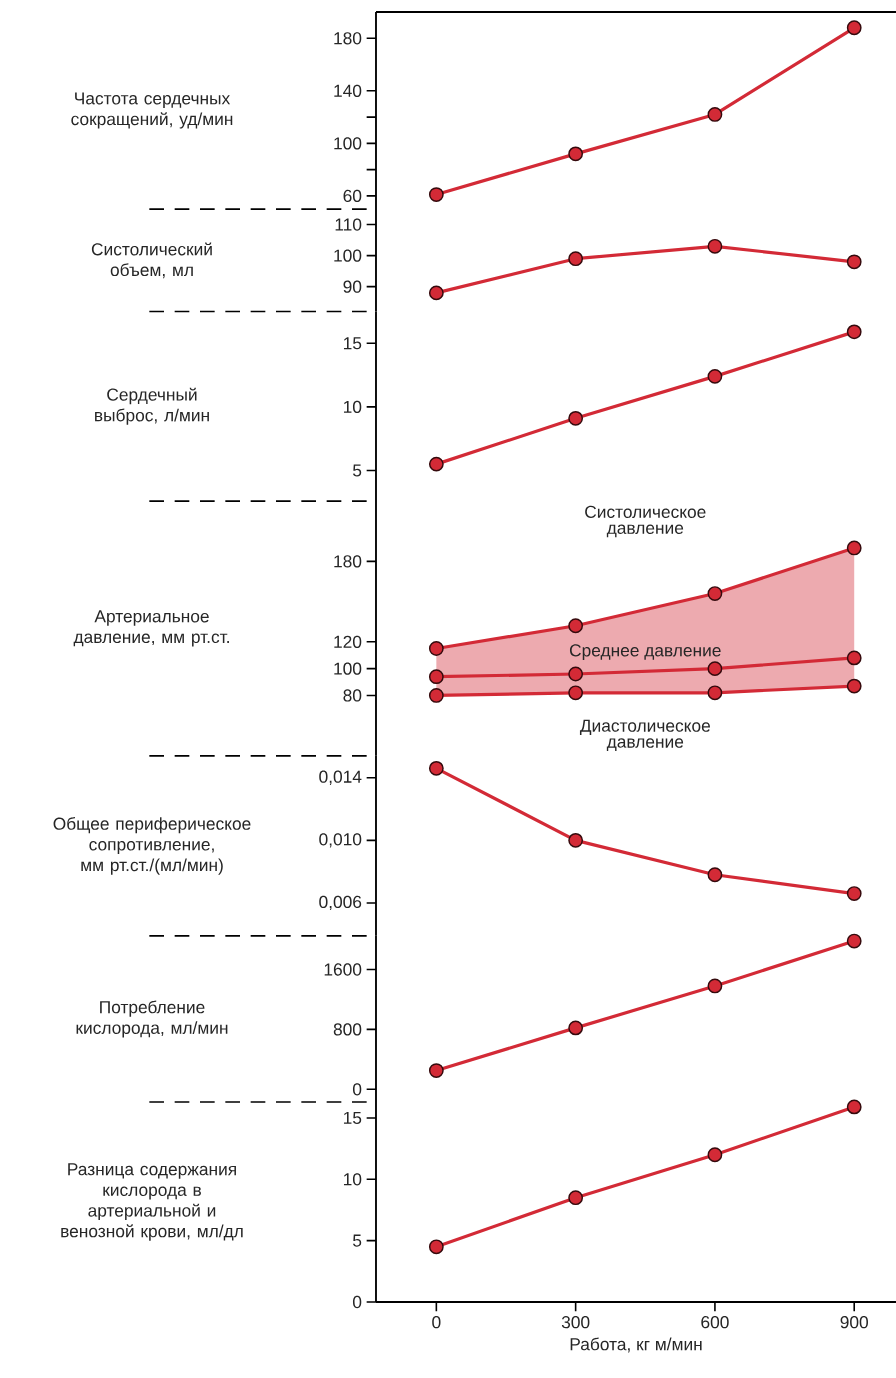 The image size is (896, 1378). I want to click on x-tick-label: 0, so click(436, 1322).